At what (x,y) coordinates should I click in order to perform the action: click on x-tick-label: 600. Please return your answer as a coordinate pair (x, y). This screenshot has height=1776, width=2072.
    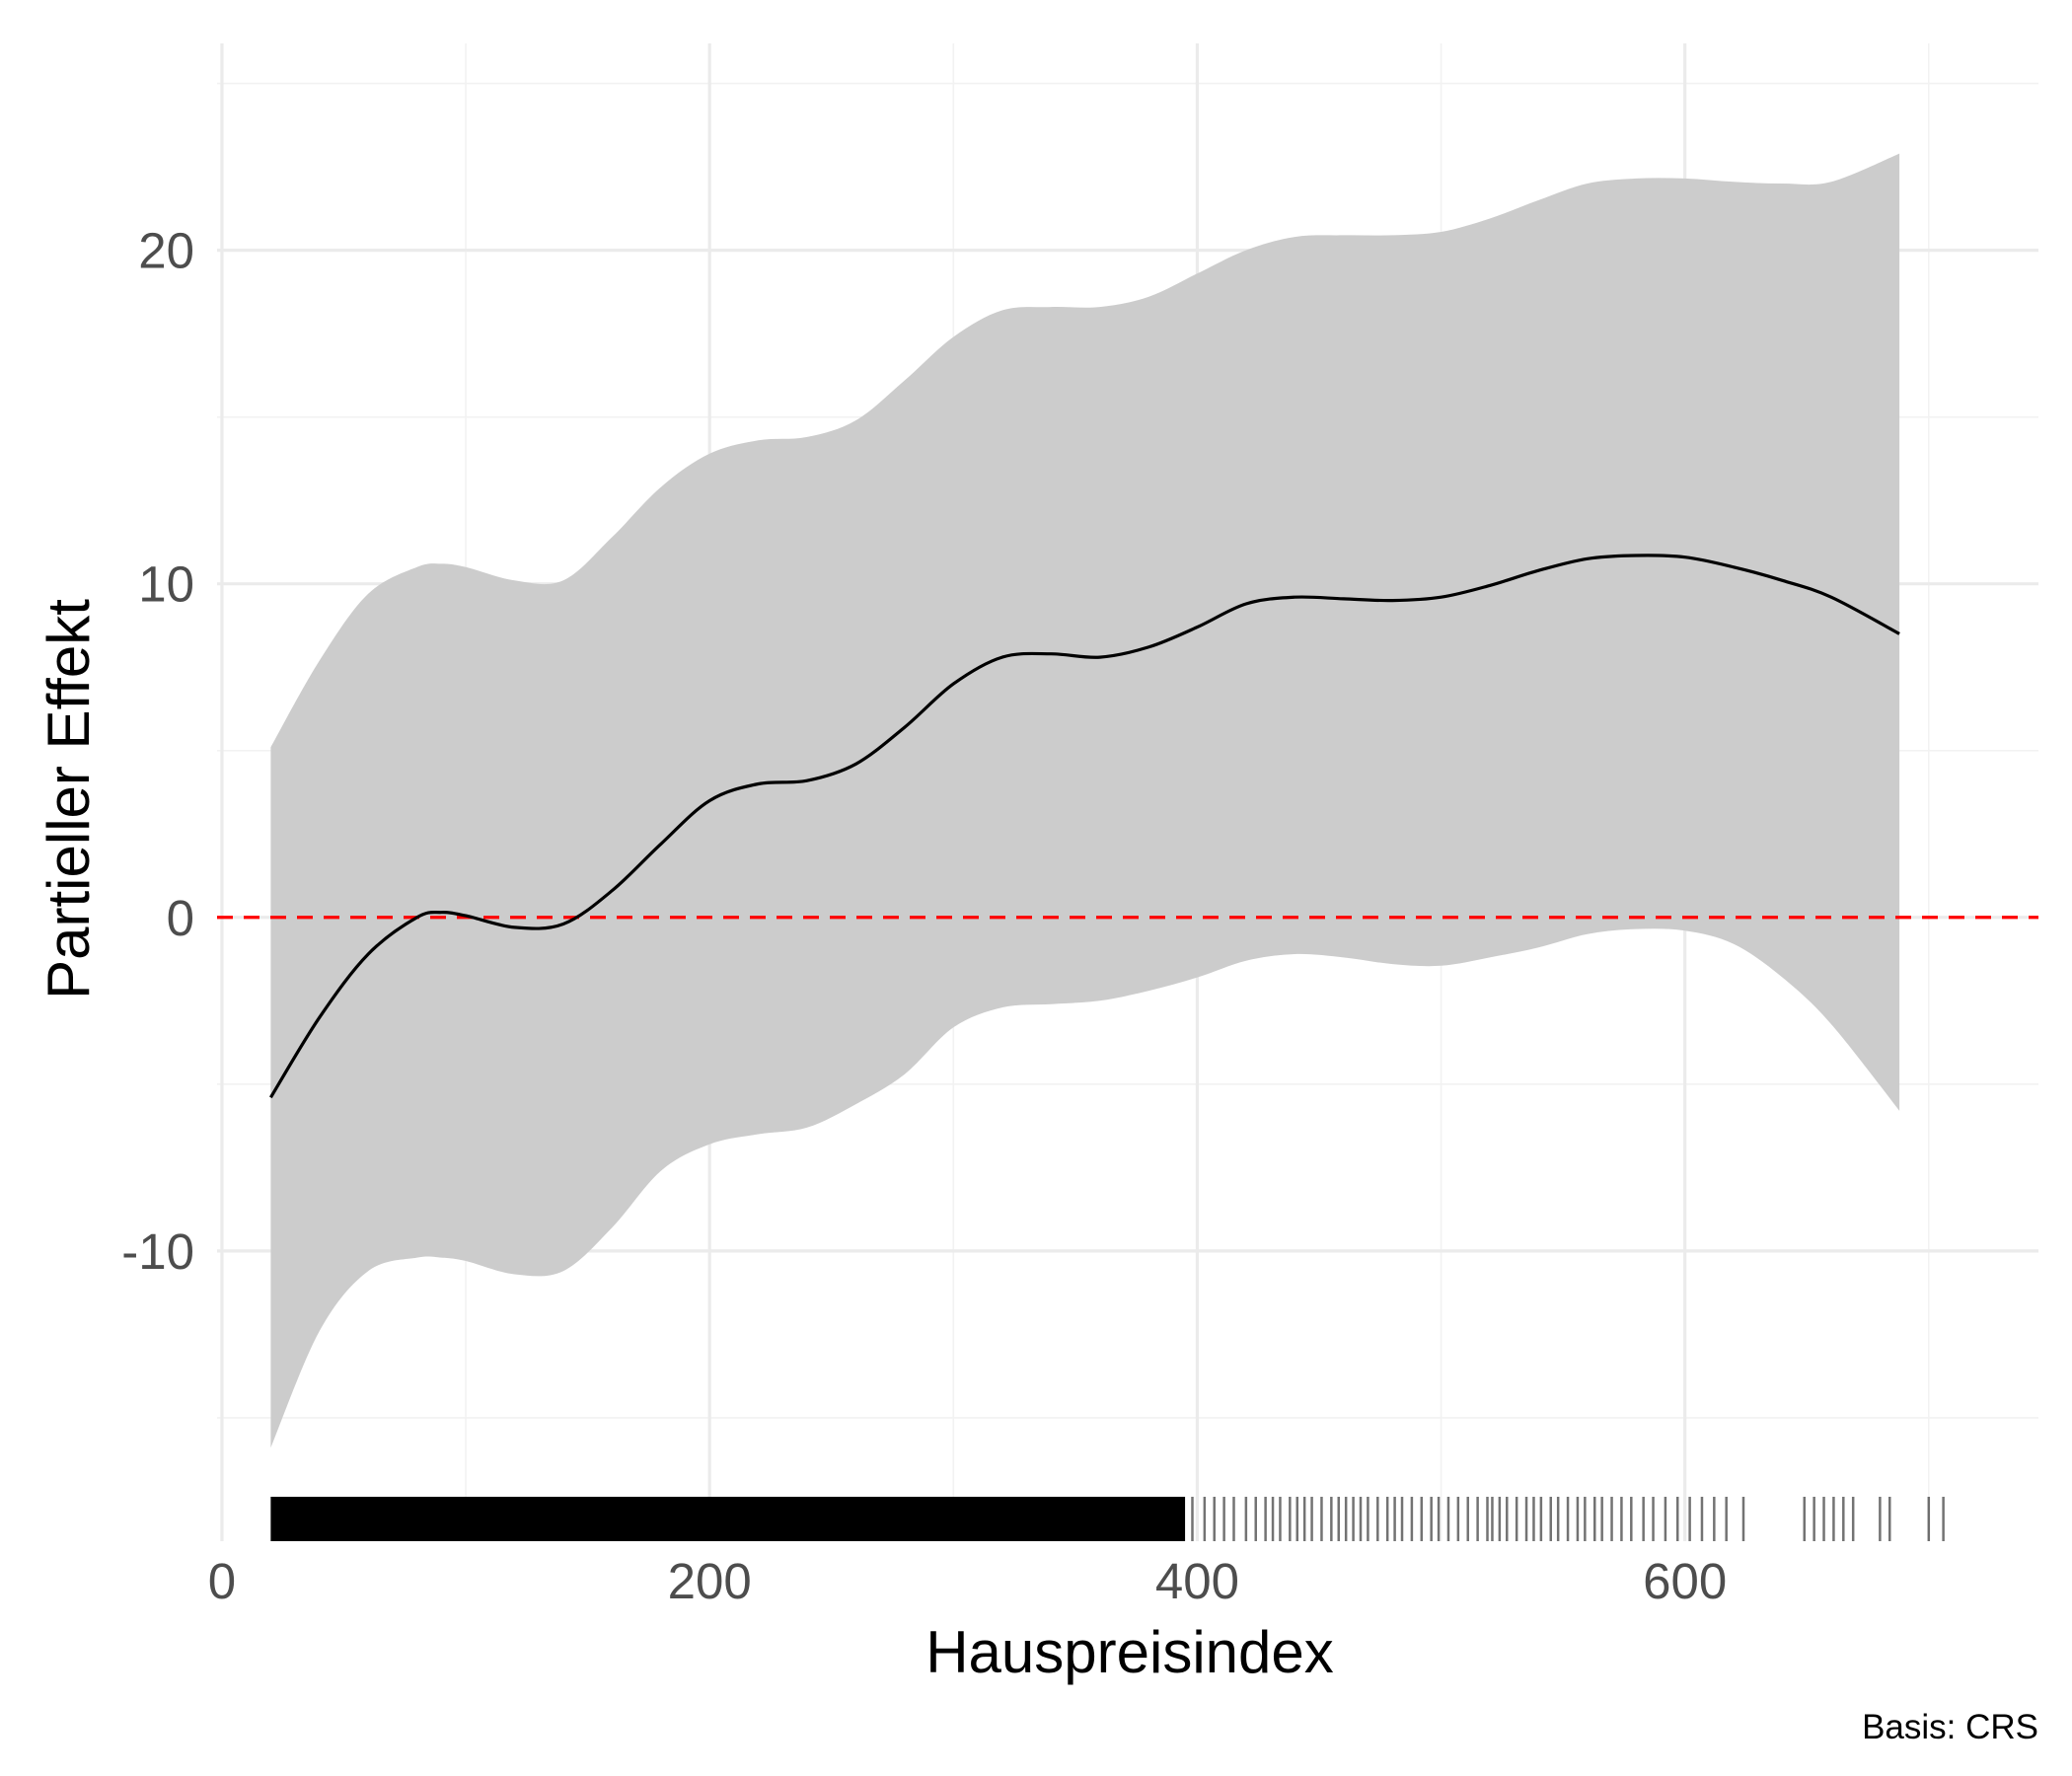
    Looking at the image, I should click on (1685, 1581).